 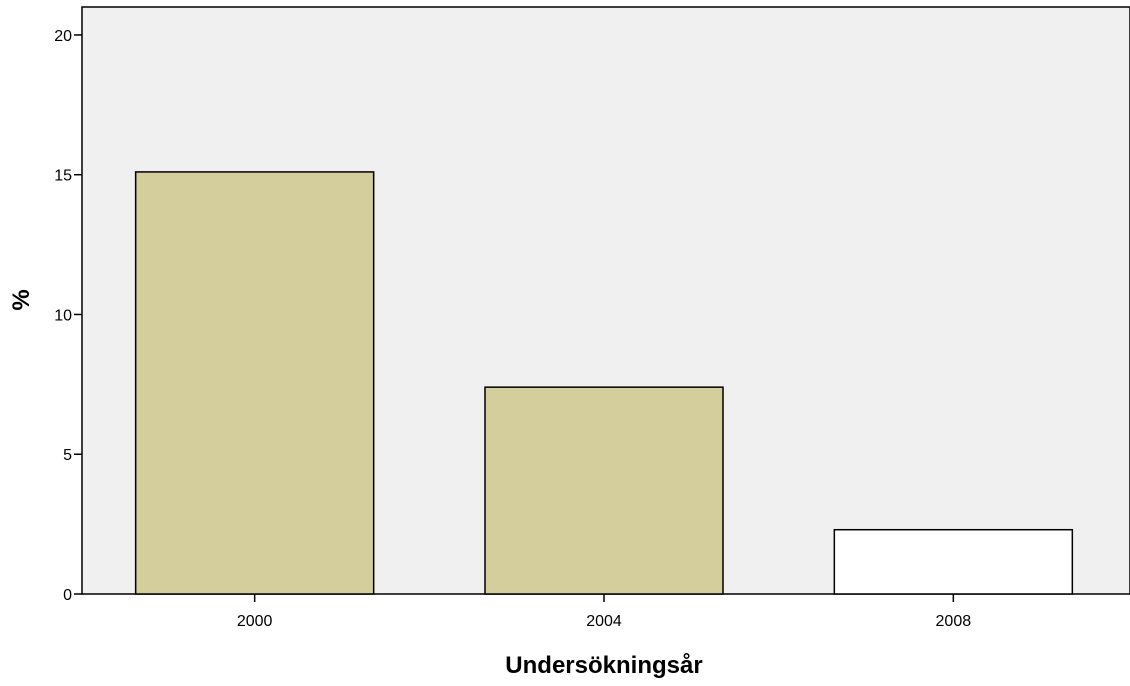 I want to click on y-tick-label: 10, so click(x=63, y=315).